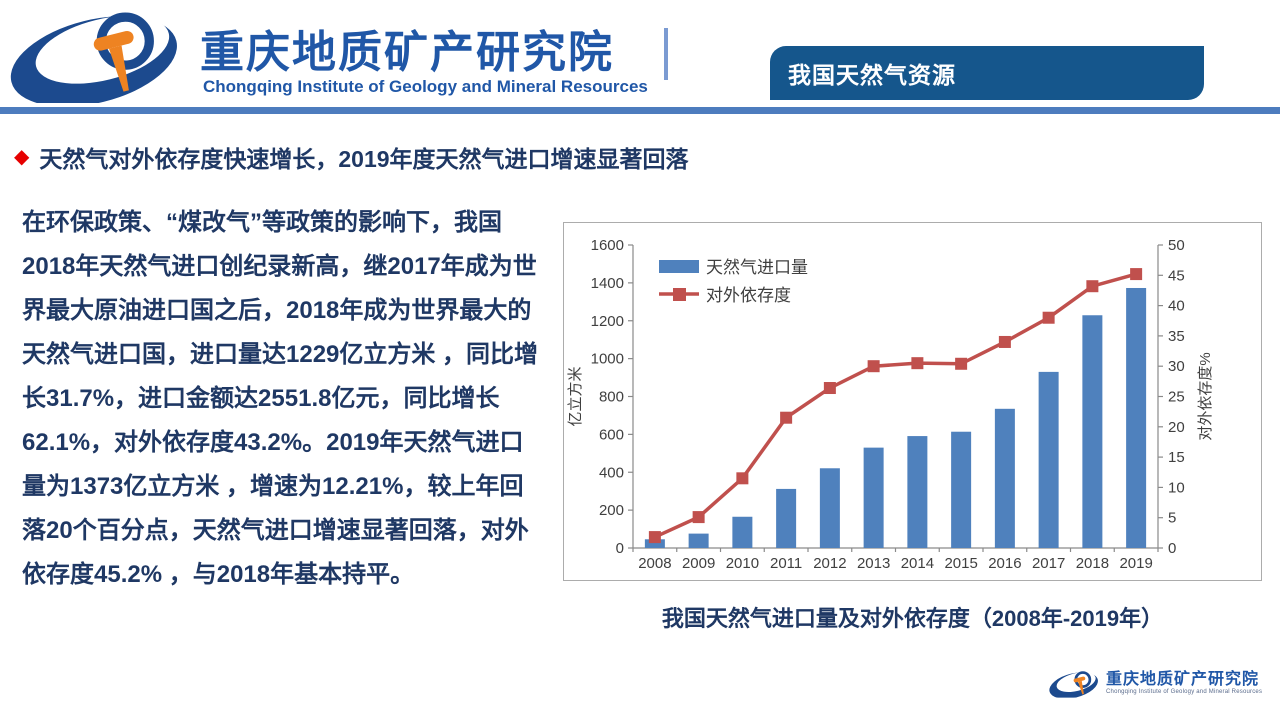 The height and width of the screenshot is (720, 1280). Describe the element at coordinates (872, 75) in the screenshot. I see `section-banner-title: 我国天然气资源` at that location.